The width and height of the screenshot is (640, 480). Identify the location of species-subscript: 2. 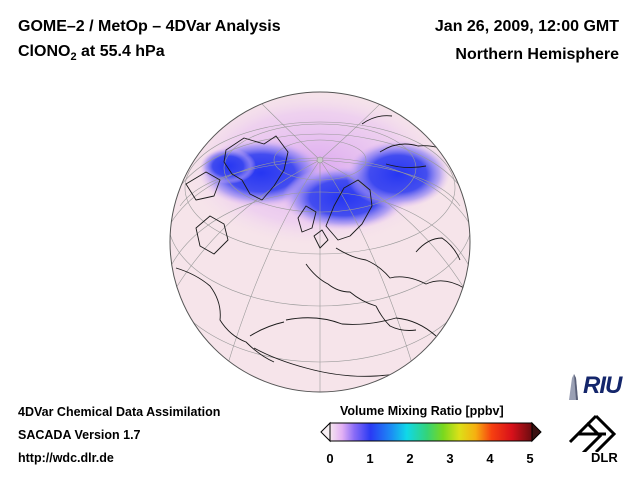
(73, 57).